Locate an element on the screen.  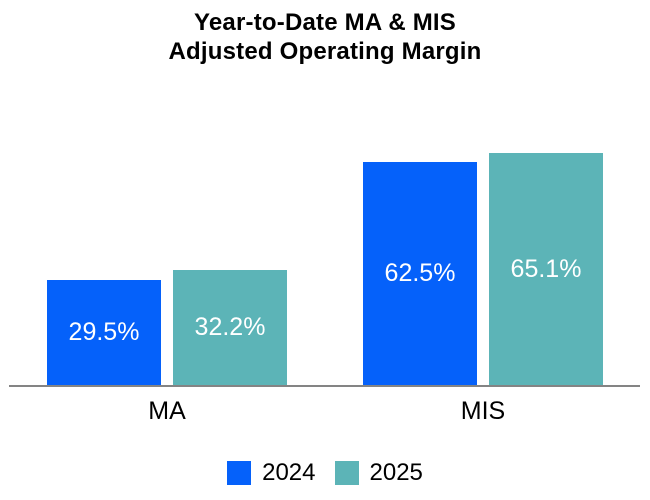
chart-title-line1: Year-to-Date MA & MIS is located at coordinates (324, 22).